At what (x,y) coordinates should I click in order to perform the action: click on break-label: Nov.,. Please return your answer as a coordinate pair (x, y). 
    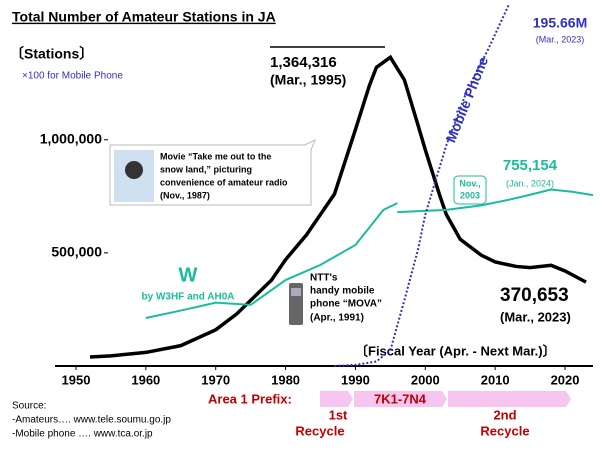
    Looking at the image, I should click on (469, 183).